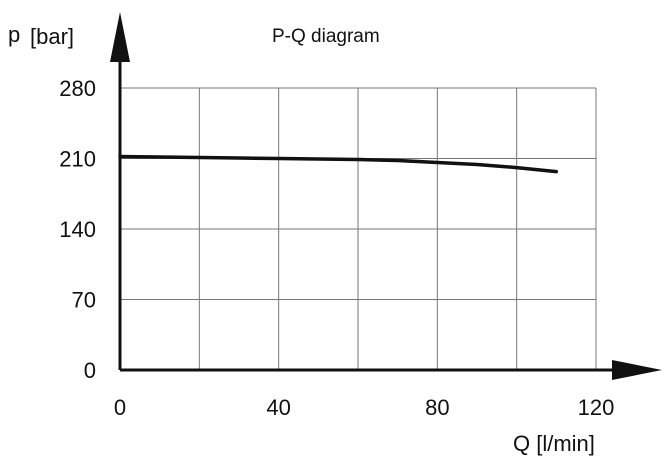 This screenshot has width=666, height=466. Describe the element at coordinates (596, 407) in the screenshot. I see `x-tick-label: 120` at that location.